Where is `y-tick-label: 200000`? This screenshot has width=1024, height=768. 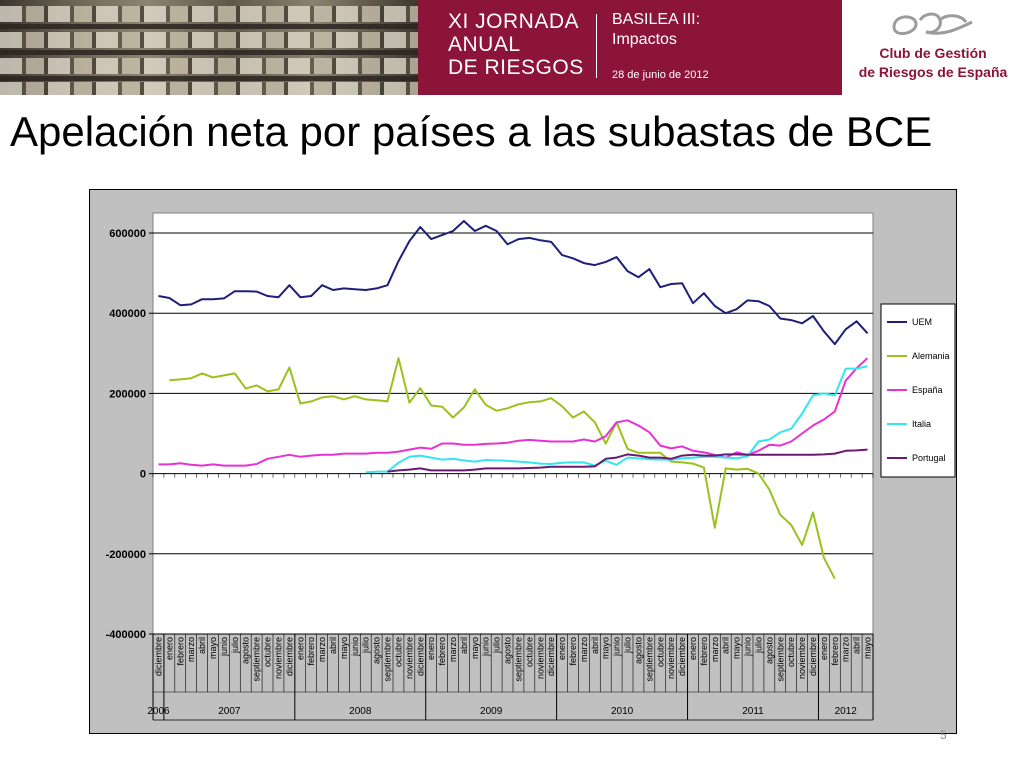
y-tick-label: 200000 is located at coordinates (127, 394).